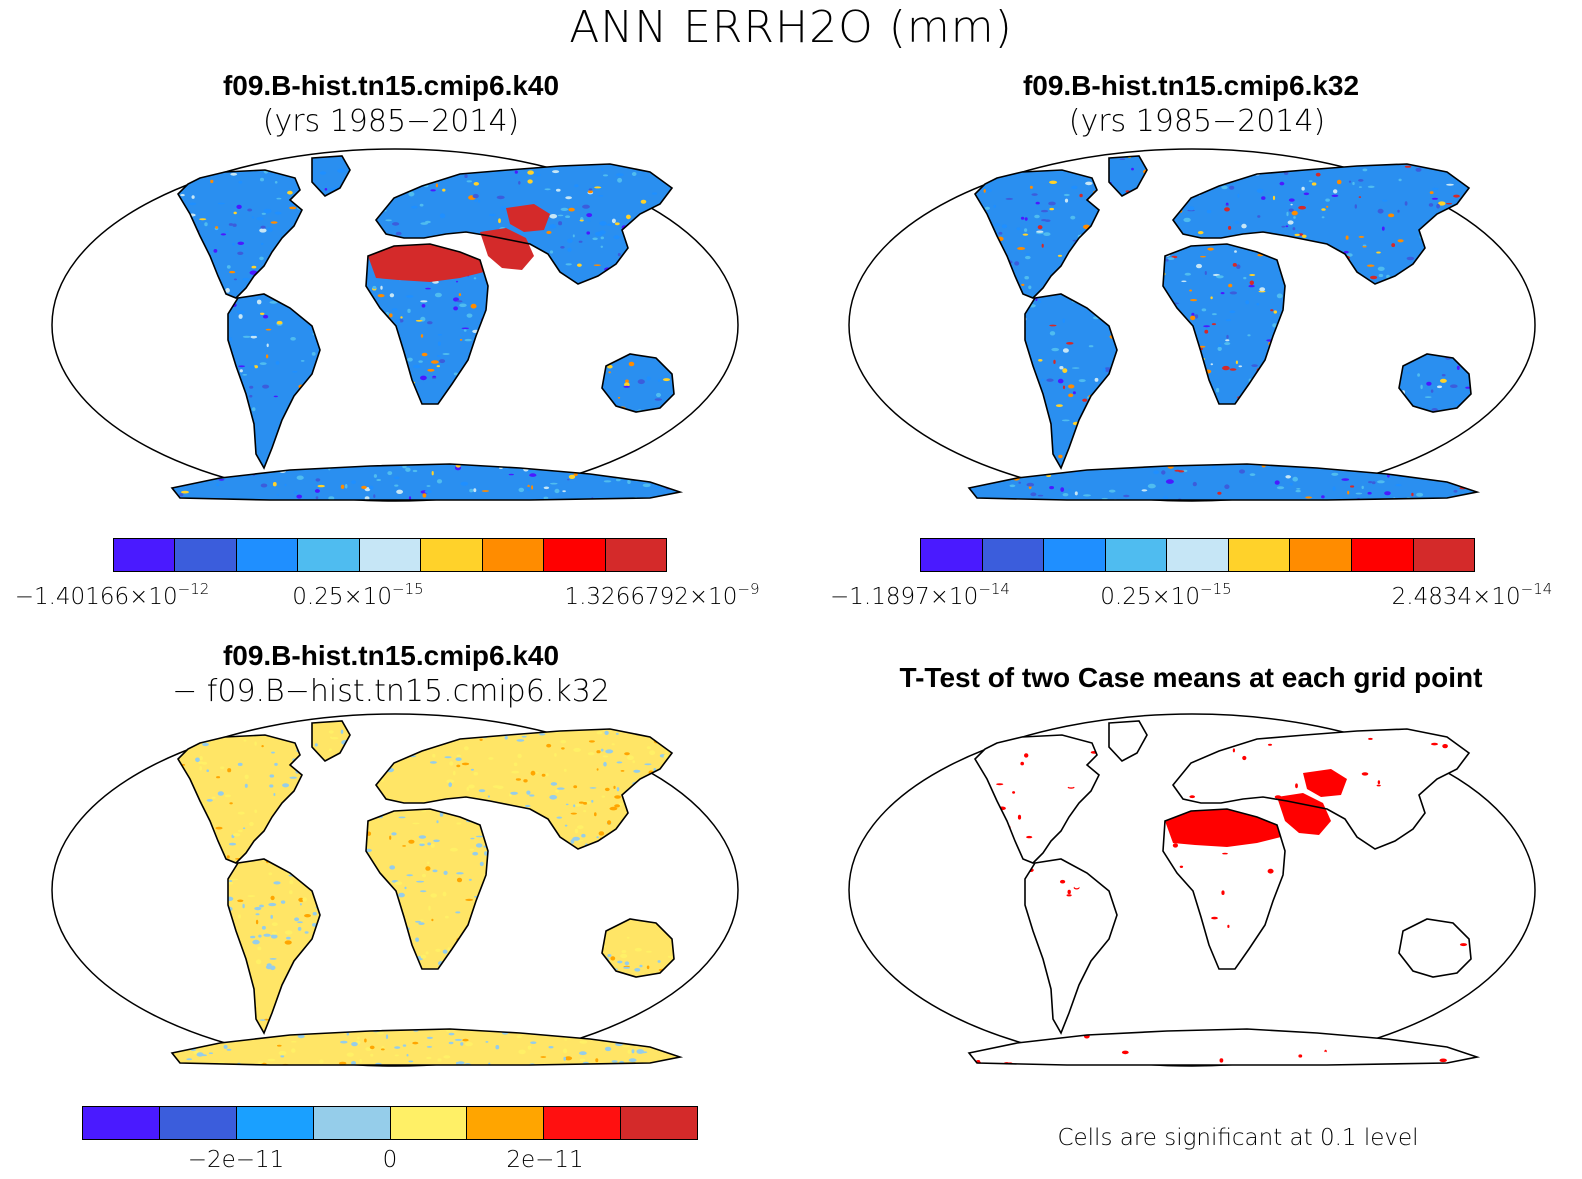 The height and width of the screenshot is (1179, 1582). I want to click on map-case2, so click(1192, 325).